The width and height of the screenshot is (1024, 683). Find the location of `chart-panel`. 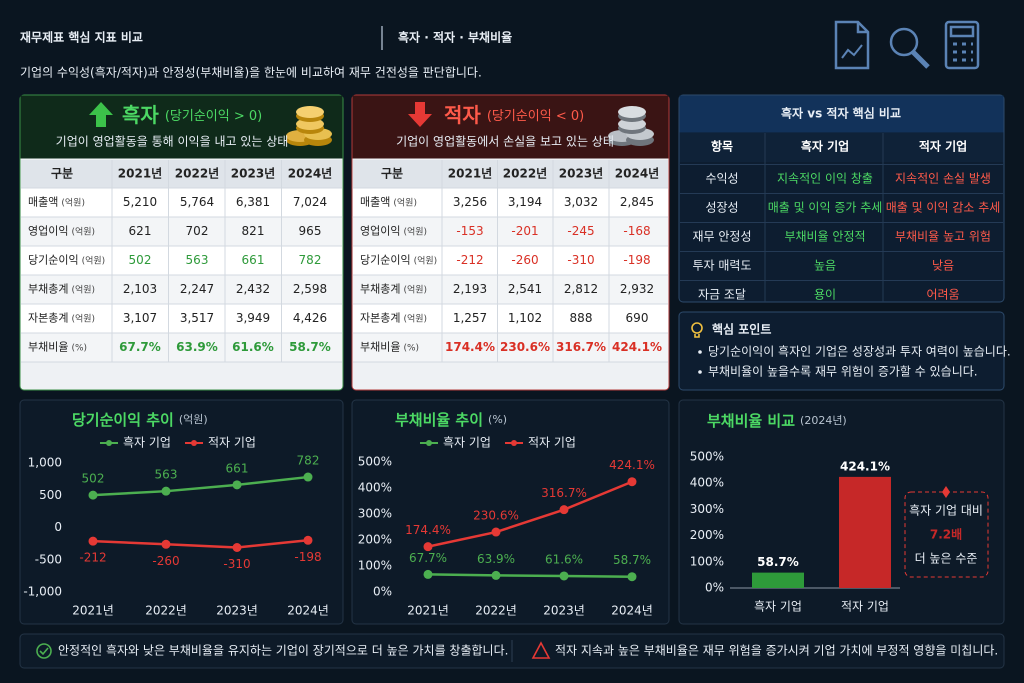

chart-panel is located at coordinates (510, 512).